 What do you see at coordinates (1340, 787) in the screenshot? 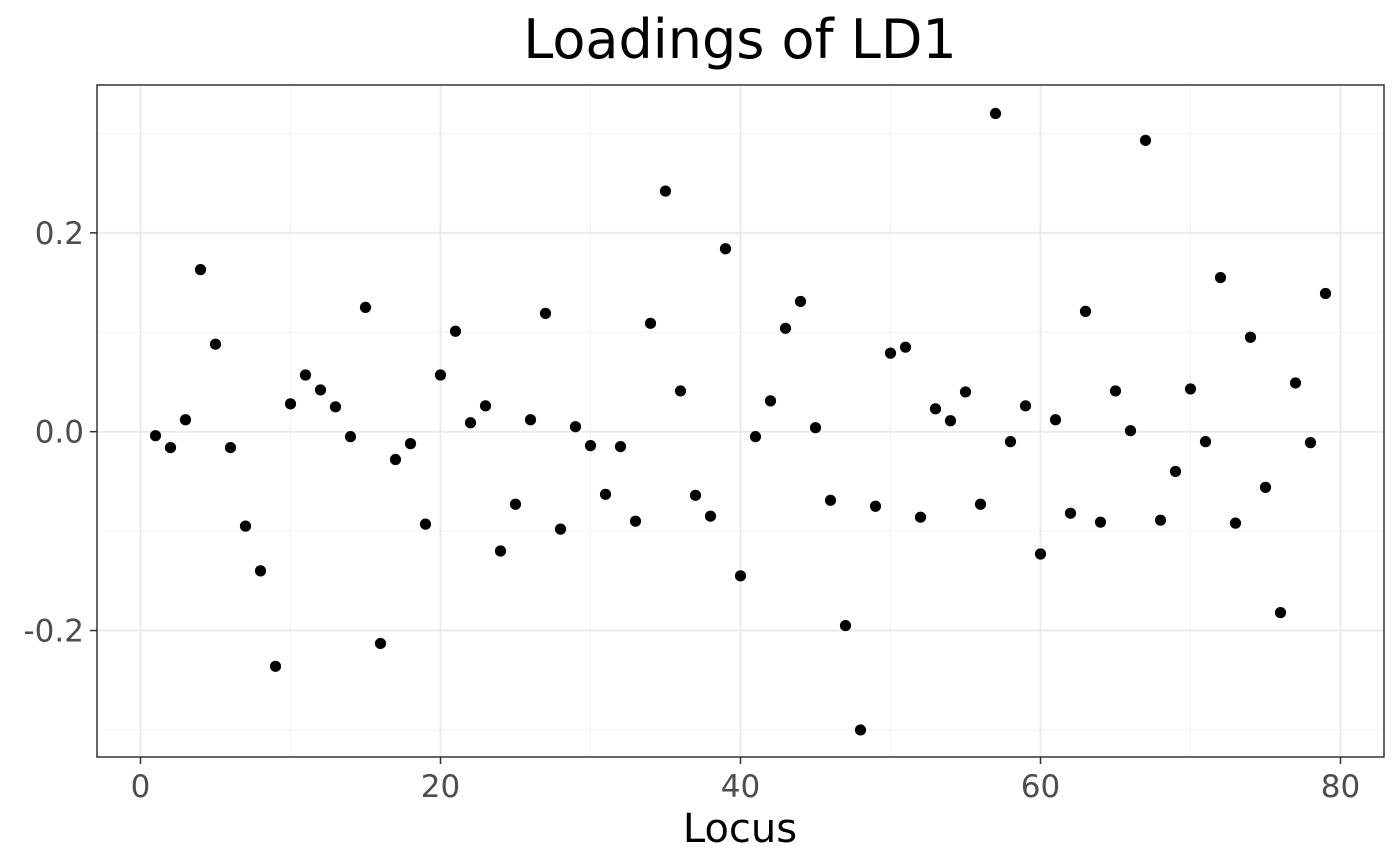
I see `x-tick-label: 80` at bounding box center [1340, 787].